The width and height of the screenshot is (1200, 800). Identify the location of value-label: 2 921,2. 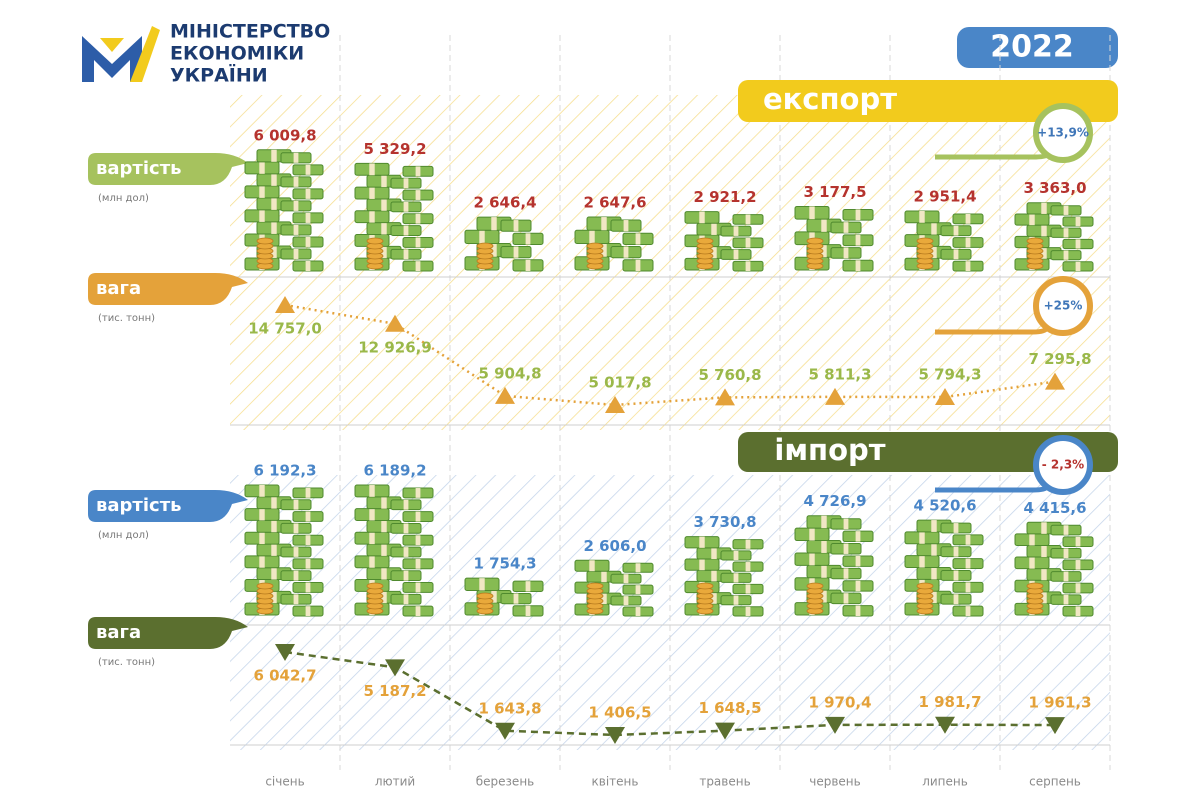
(724, 197).